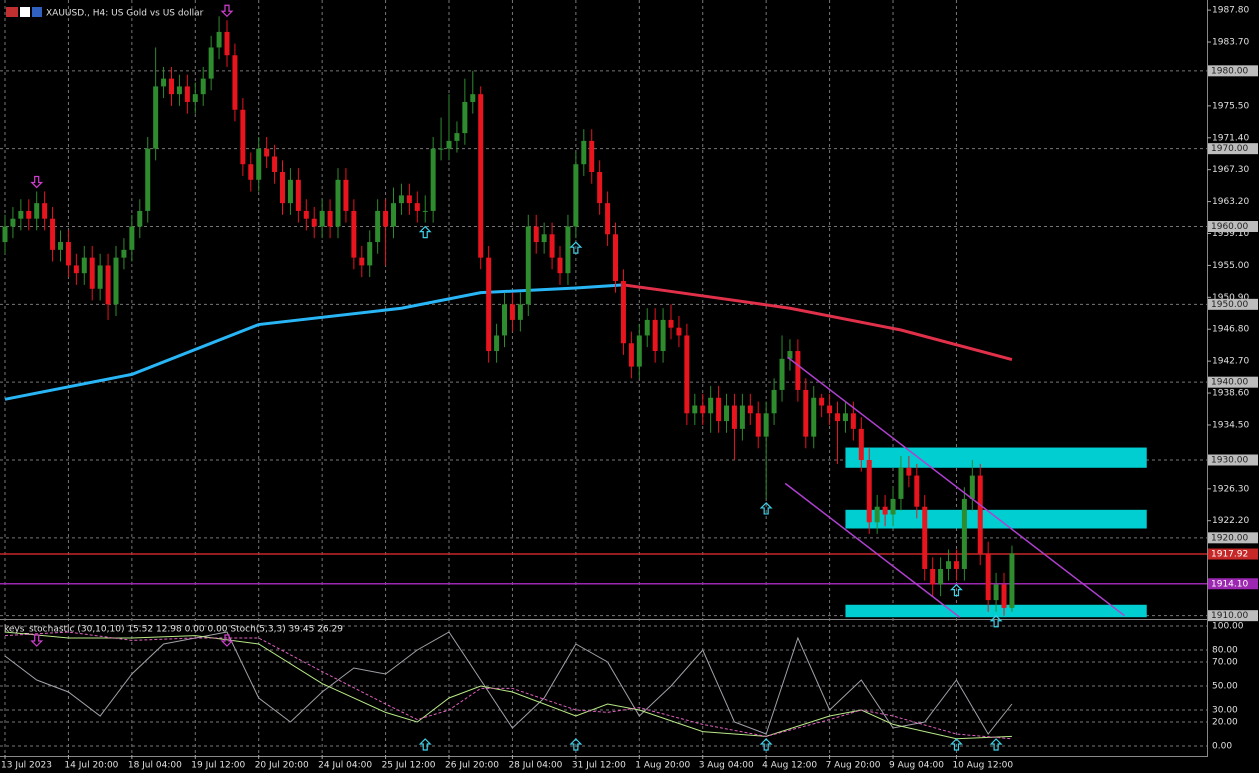 This screenshot has height=773, width=1259. What do you see at coordinates (155, 766) in the screenshot?
I see `x-tick-label: 18 Jul 04:00` at bounding box center [155, 766].